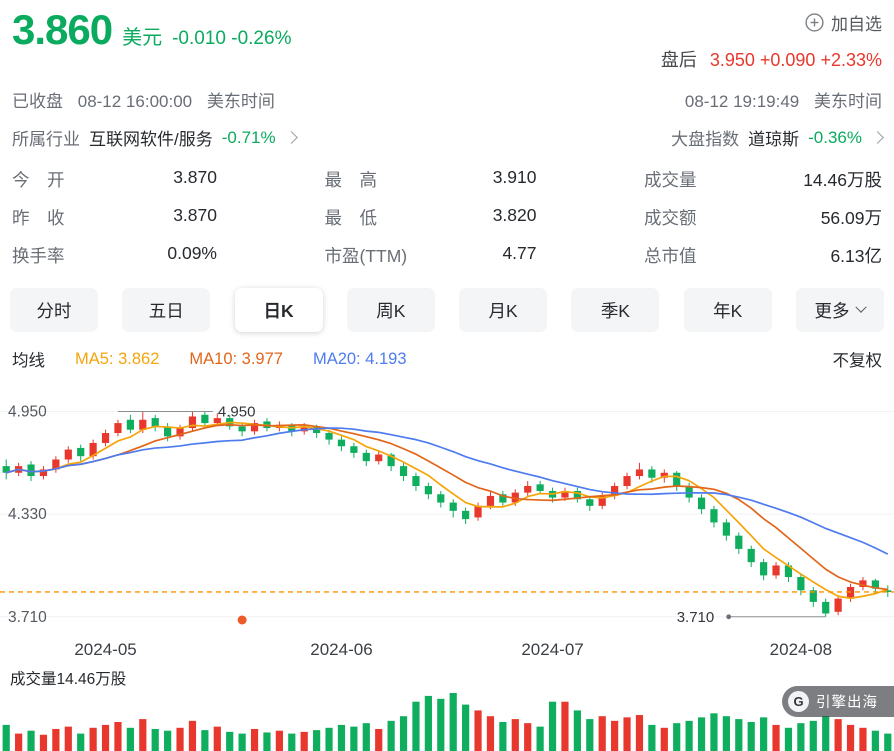 The image size is (894, 751). Describe the element at coordinates (27, 514) in the screenshot. I see `svg-text: 4.330` at that location.